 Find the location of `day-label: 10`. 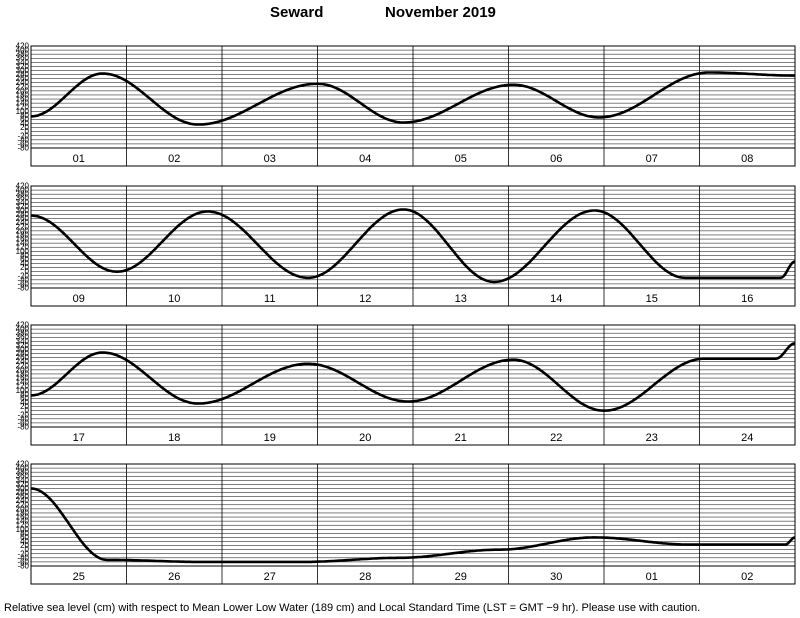

day-label: 10 is located at coordinates (174, 299).